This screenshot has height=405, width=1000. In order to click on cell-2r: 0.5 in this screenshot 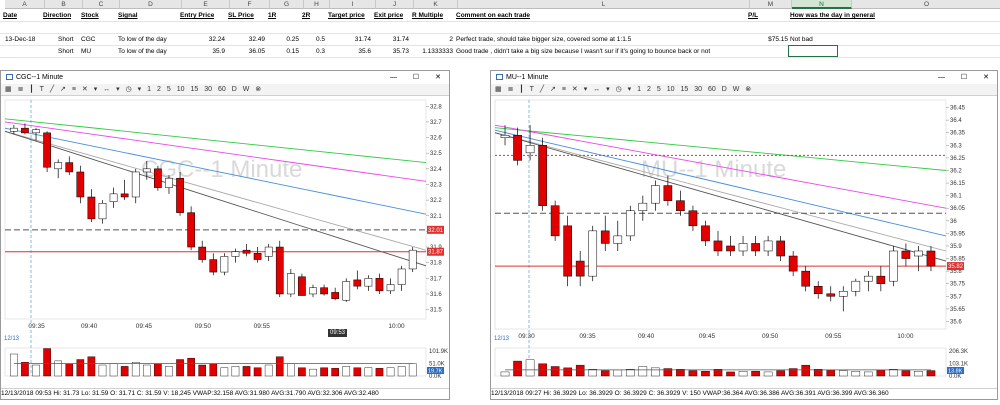, I will do `click(320, 39)`.